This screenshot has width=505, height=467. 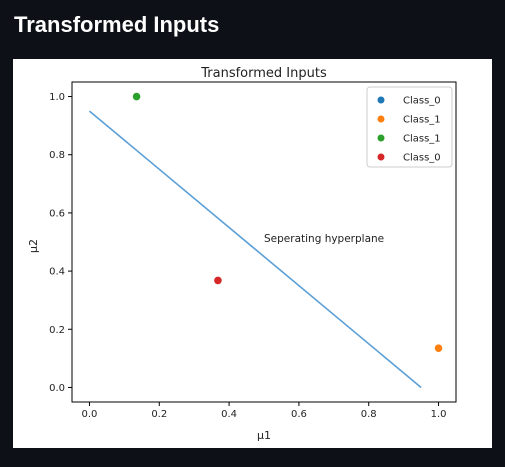 I want to click on x-tick-label: 0.4, so click(x=229, y=414).